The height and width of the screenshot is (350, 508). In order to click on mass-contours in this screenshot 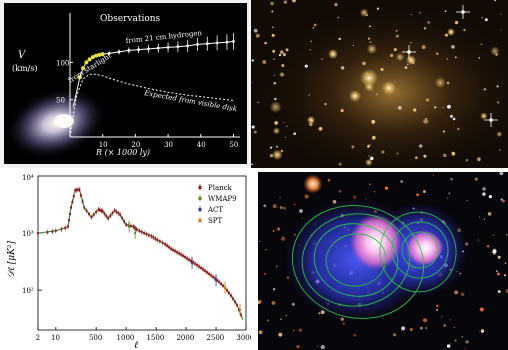, I will do `click(374, 262)`.